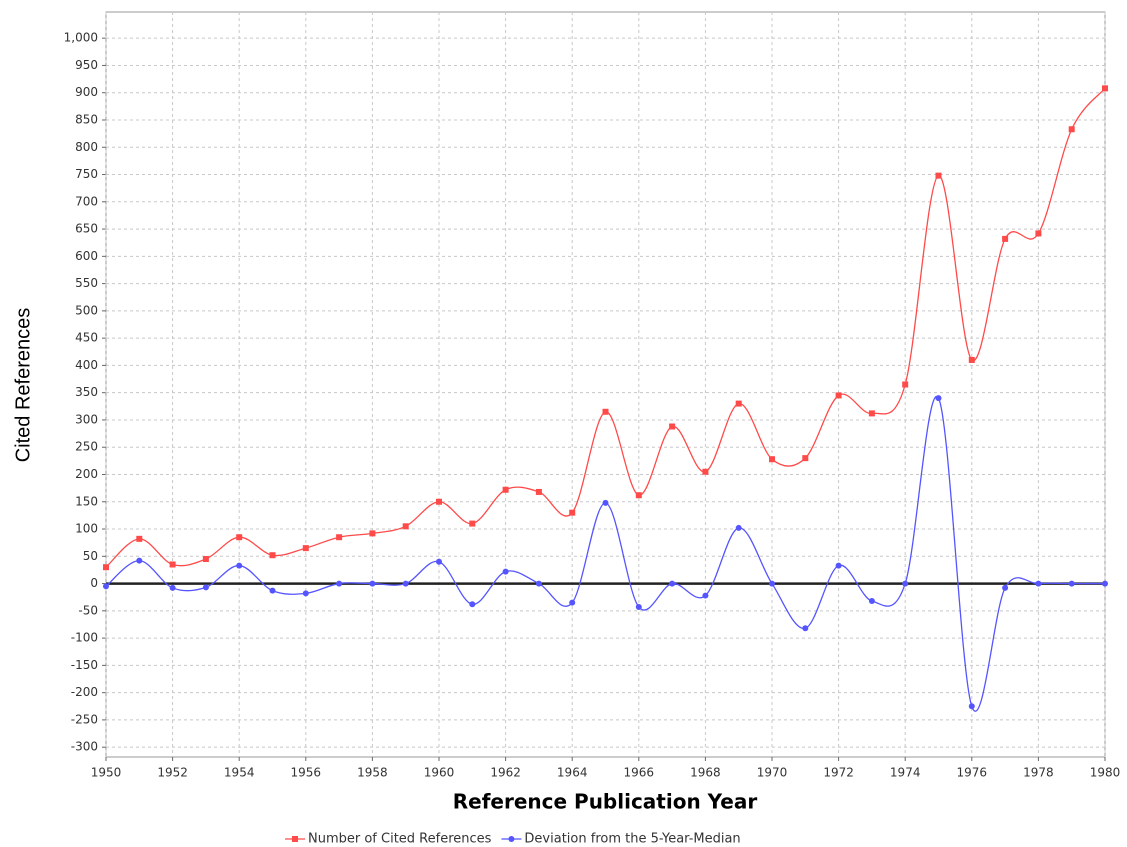  Describe the element at coordinates (86, 392) in the screenshot. I see `y-tick-label: 350` at that location.